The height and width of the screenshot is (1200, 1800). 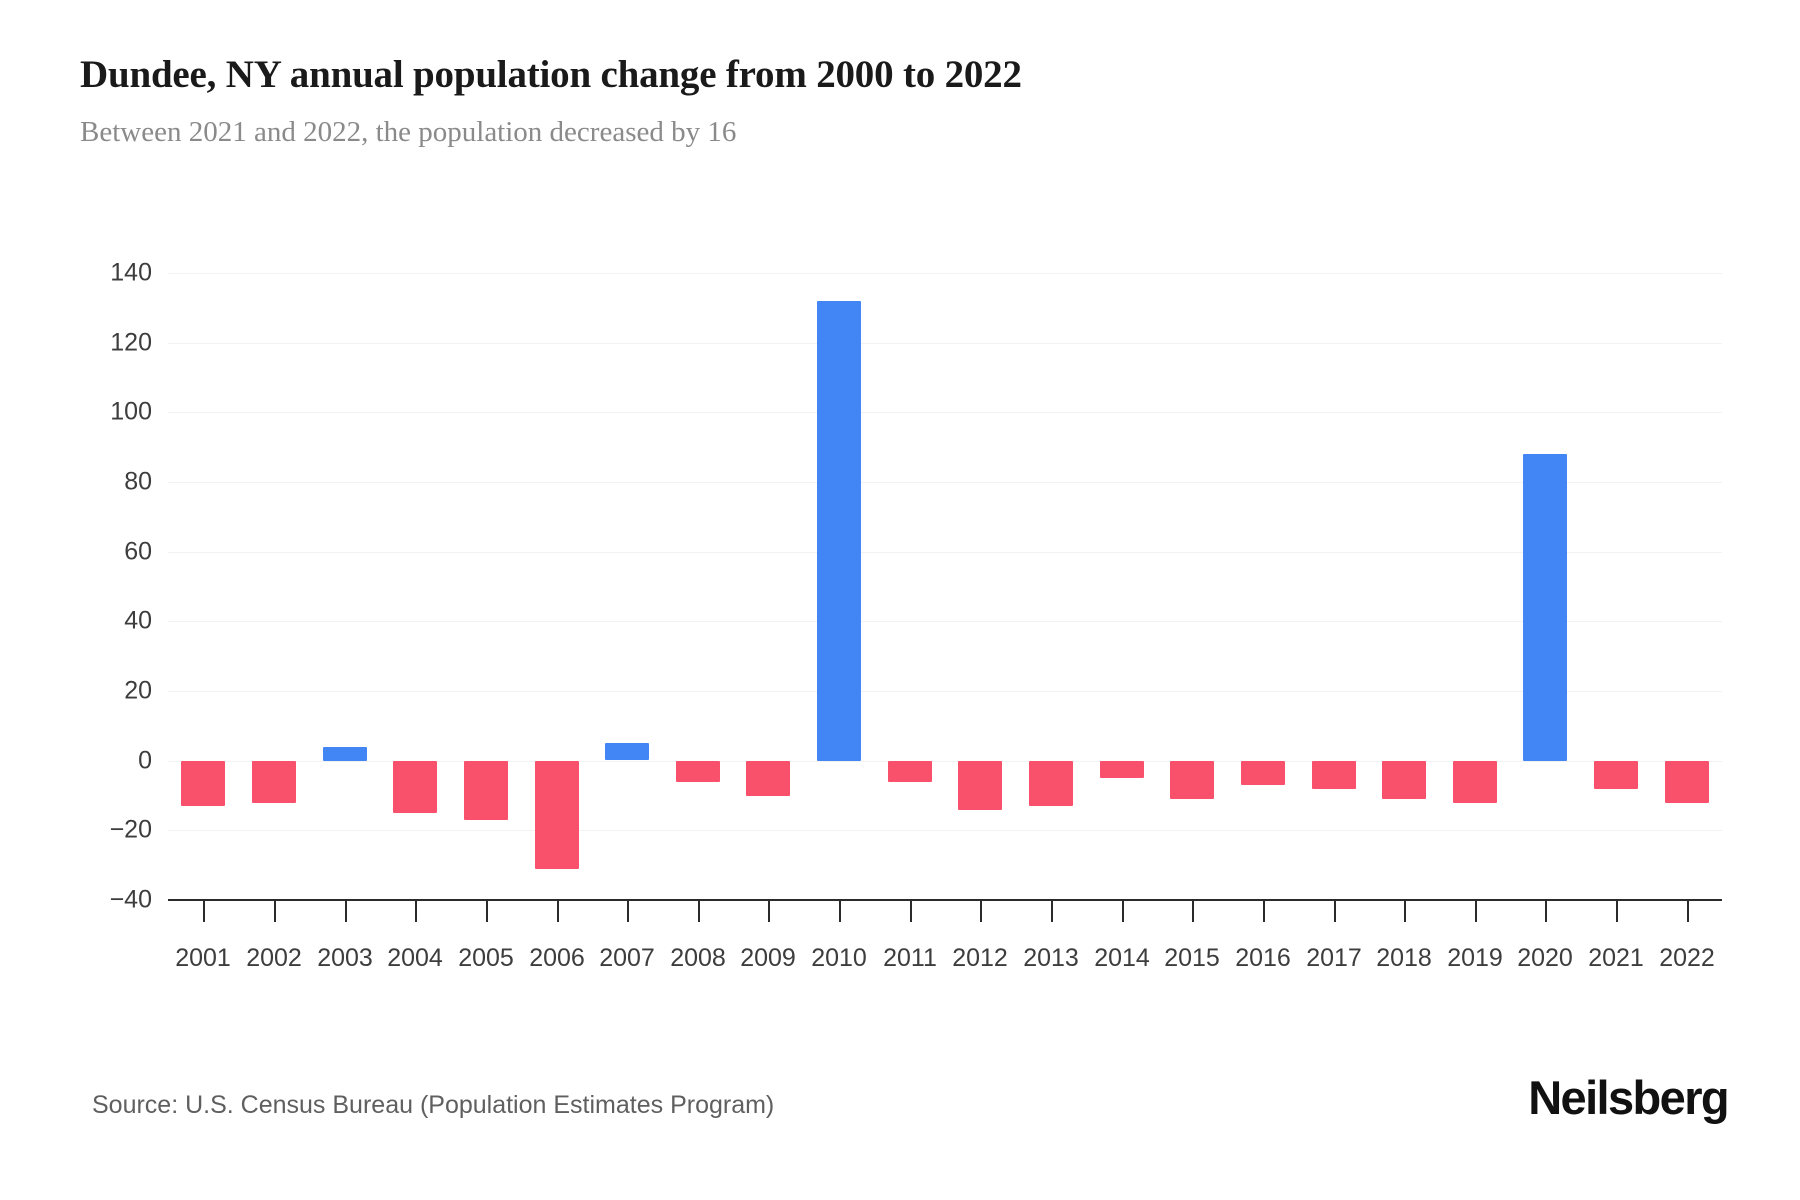 What do you see at coordinates (1404, 958) in the screenshot?
I see `x-axis-tick-label: 2018` at bounding box center [1404, 958].